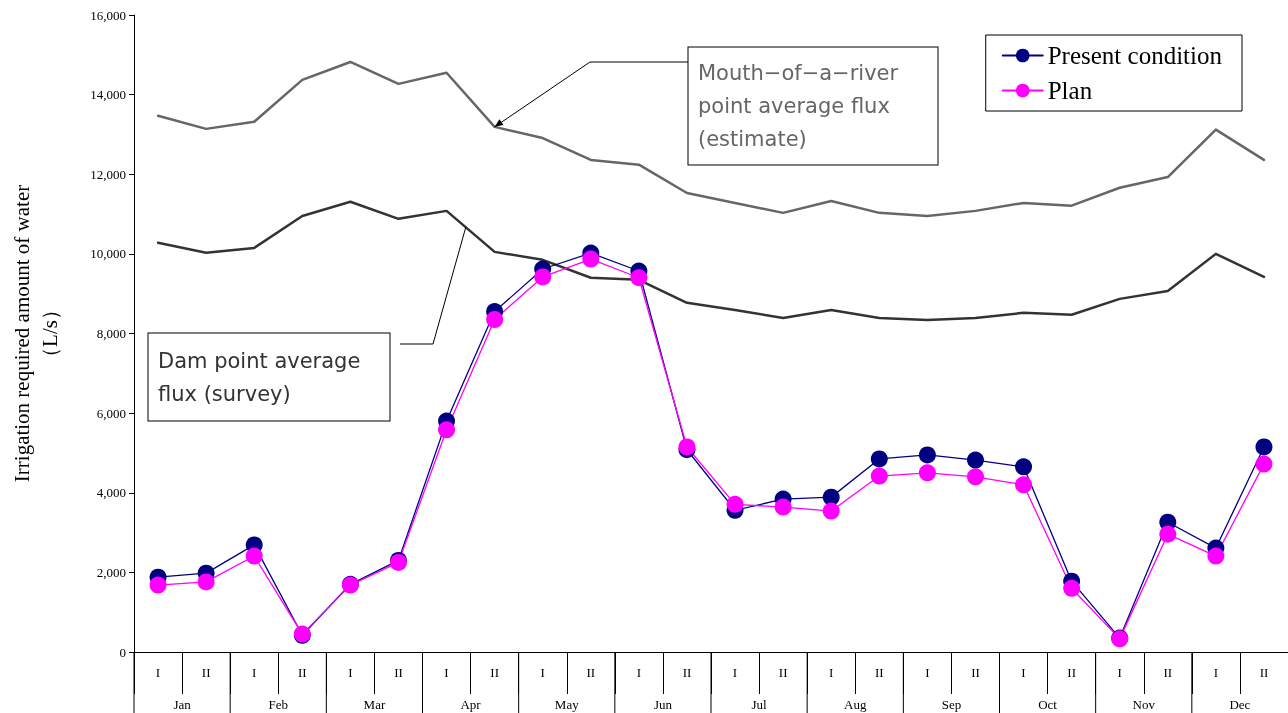 The height and width of the screenshot is (713, 1288). I want to click on y-tick-label: 2,000, so click(111, 572).